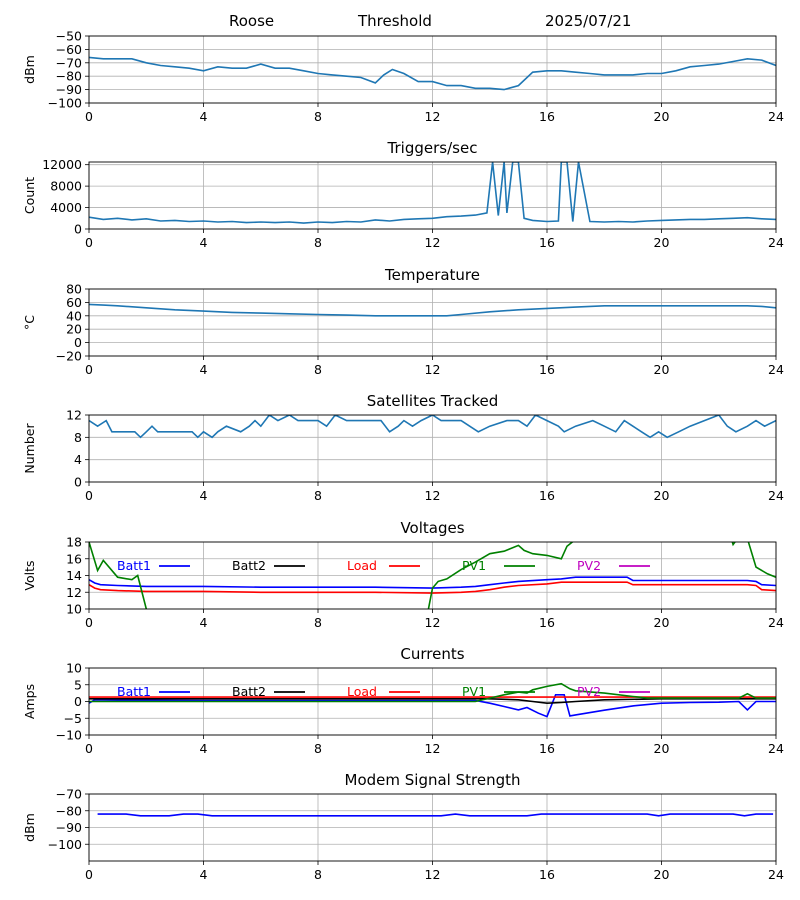  I want to click on y-tick-label: −60, so click(69, 49).